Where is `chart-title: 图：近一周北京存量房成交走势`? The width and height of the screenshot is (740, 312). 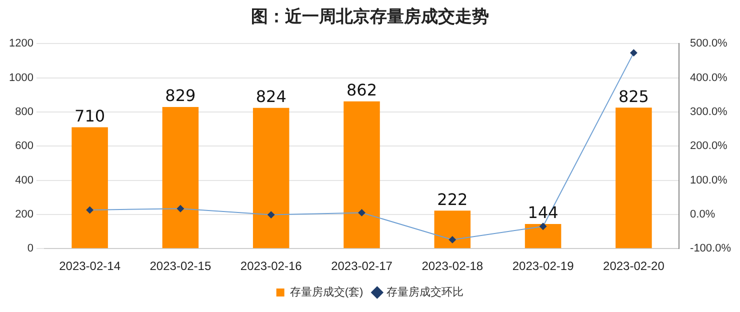 chart-title: 图：近一周北京存量房成交走势 is located at coordinates (370, 17).